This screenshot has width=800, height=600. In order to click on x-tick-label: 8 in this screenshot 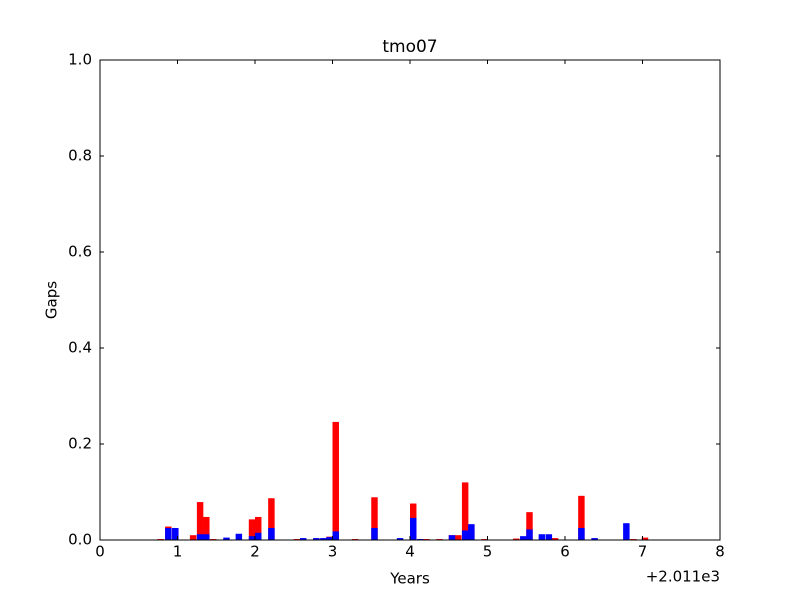, I will do `click(720, 552)`.